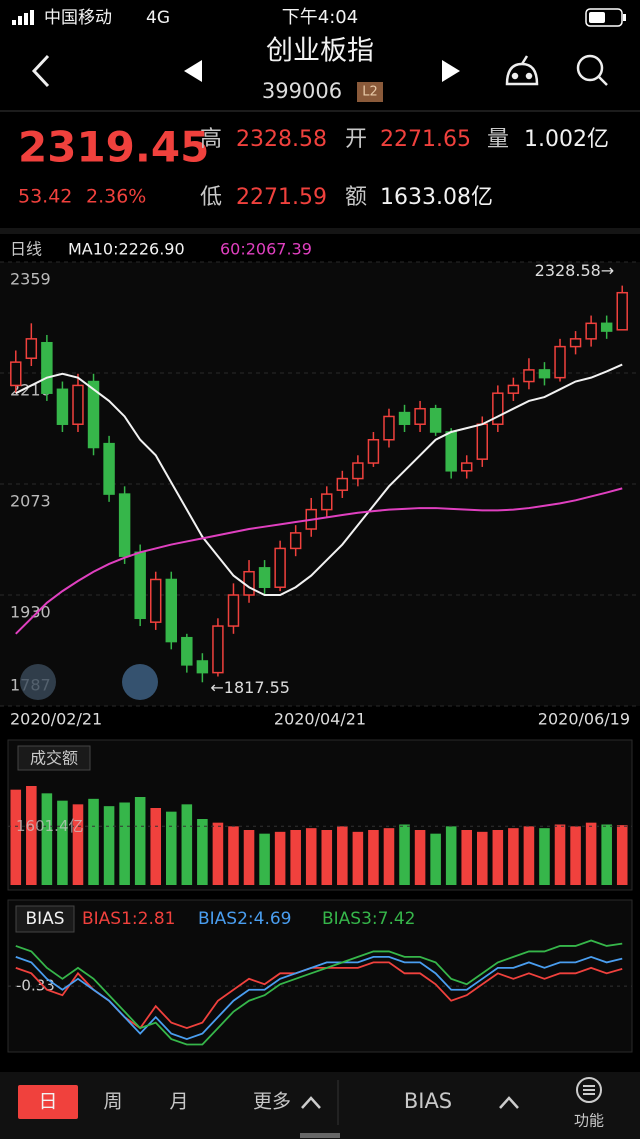  What do you see at coordinates (320, 51) in the screenshot?
I see `index-name: 创业板指` at bounding box center [320, 51].